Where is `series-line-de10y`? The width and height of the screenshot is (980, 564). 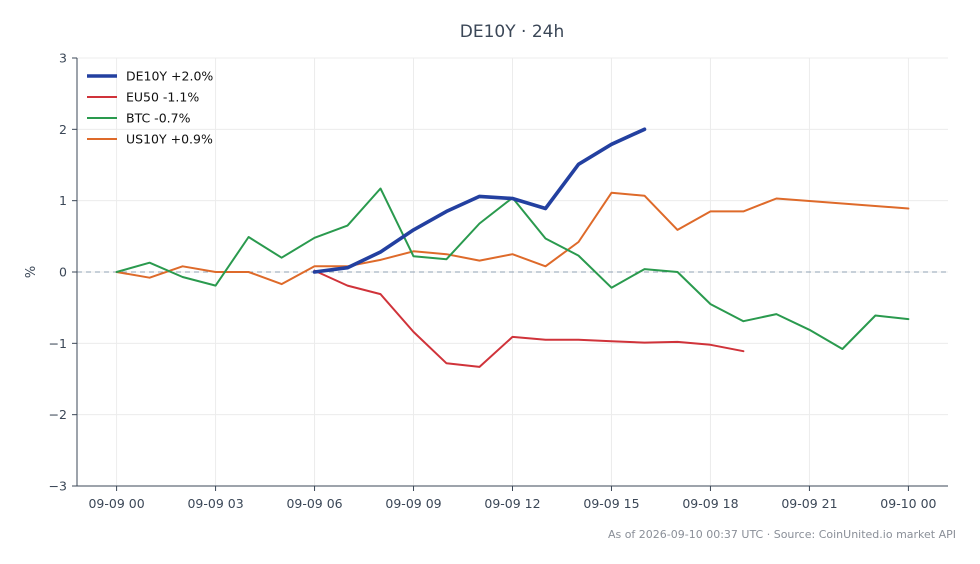
series-line-de10y is located at coordinates (479, 200).